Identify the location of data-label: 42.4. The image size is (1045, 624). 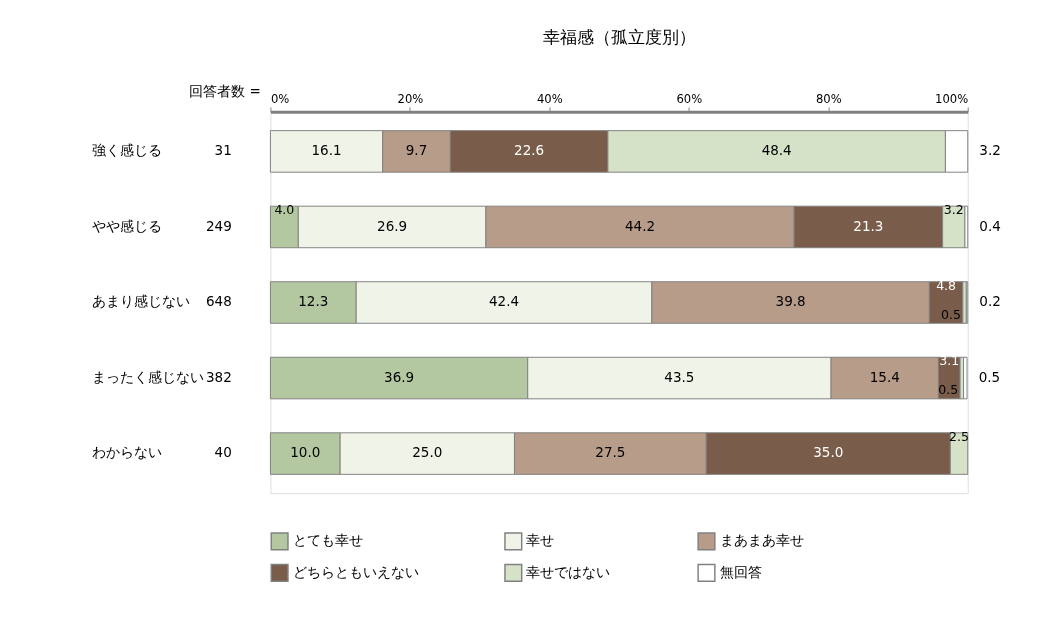
(504, 301).